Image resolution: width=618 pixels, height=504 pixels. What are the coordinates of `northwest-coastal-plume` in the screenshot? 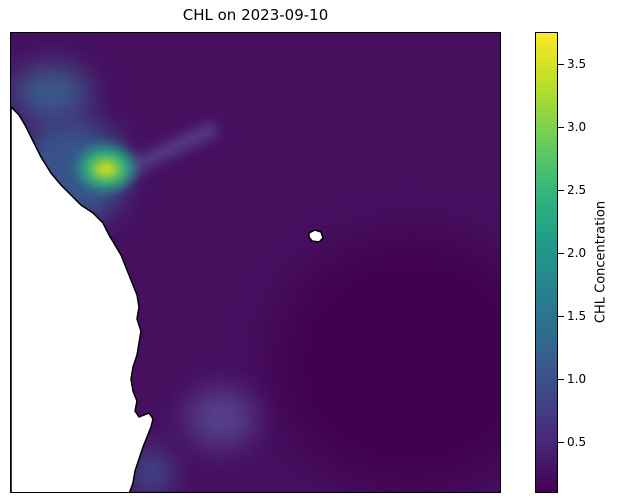 It's located at (51, 93).